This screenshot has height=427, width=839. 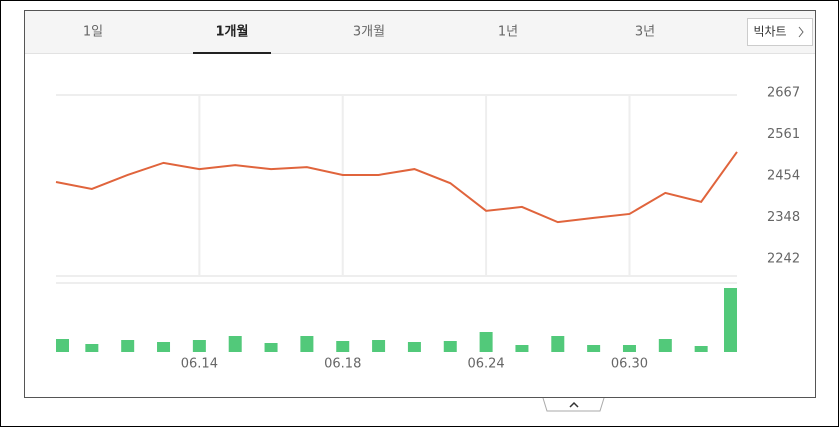 What do you see at coordinates (783, 176) in the screenshot?
I see `y-tick-label: 2454` at bounding box center [783, 176].